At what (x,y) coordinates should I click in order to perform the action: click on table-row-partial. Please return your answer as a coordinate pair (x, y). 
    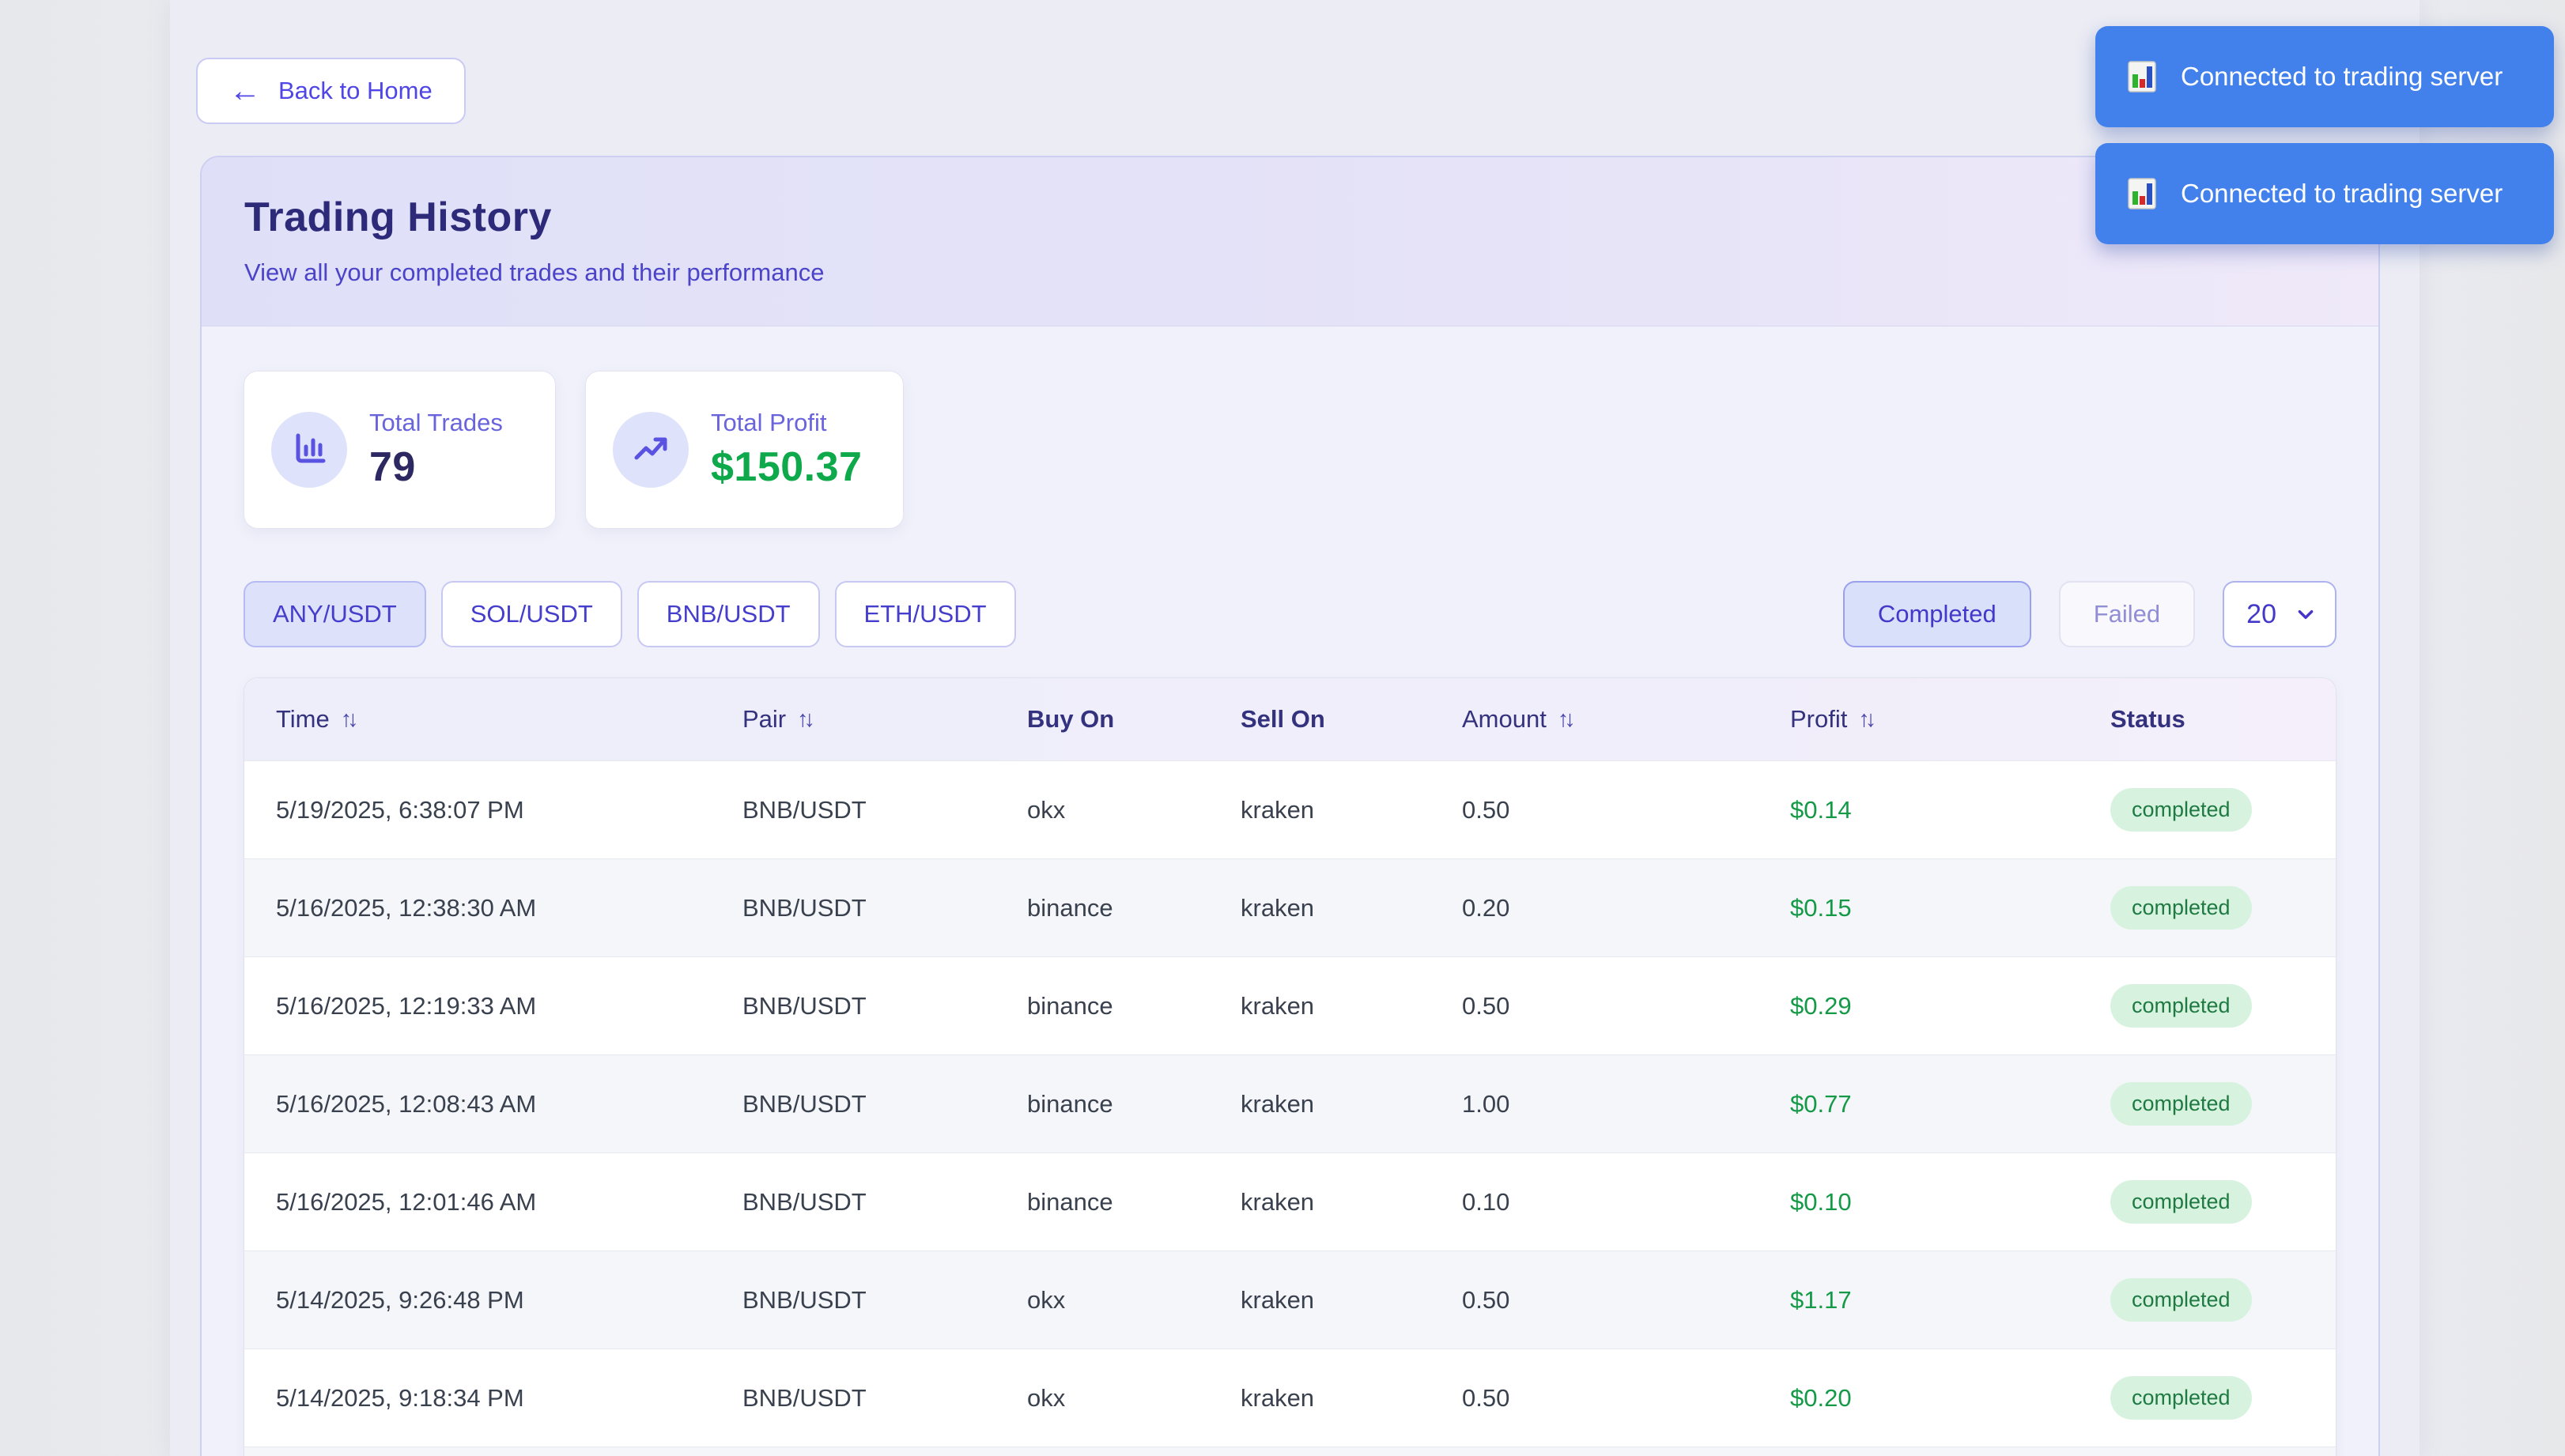
    Looking at the image, I should click on (1290, 1451).